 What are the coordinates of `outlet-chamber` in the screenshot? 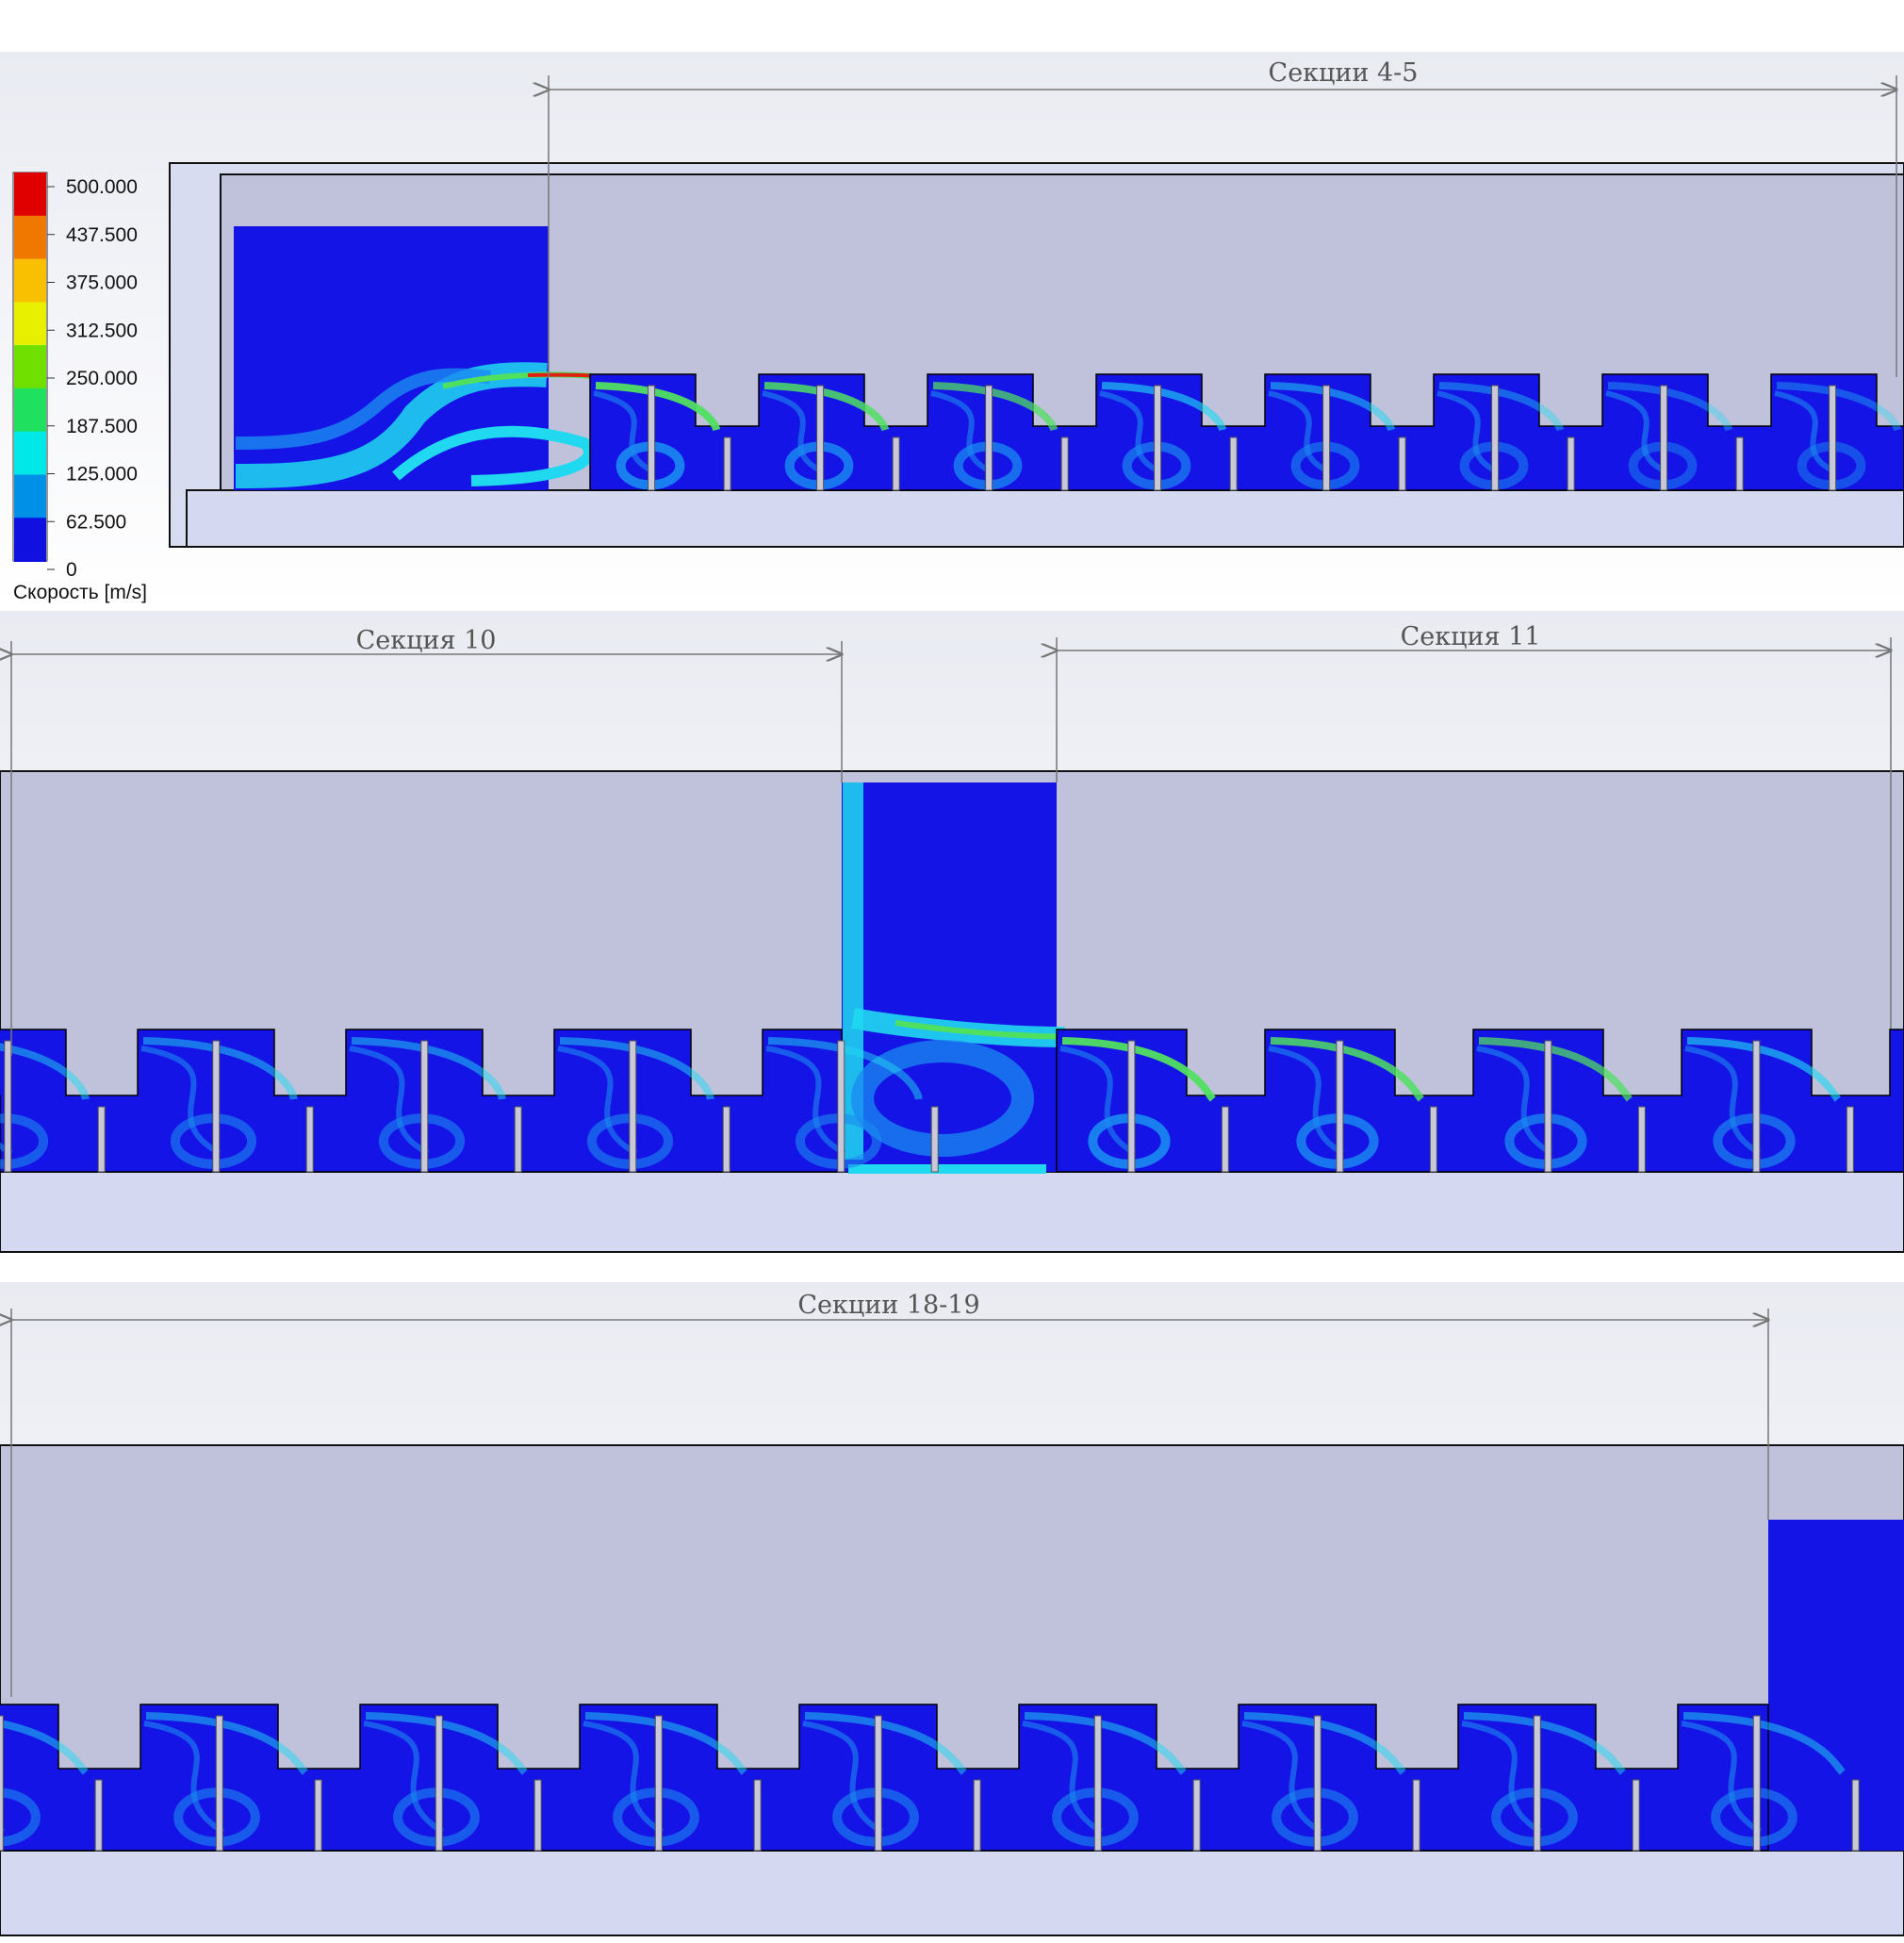 It's located at (1836, 1686).